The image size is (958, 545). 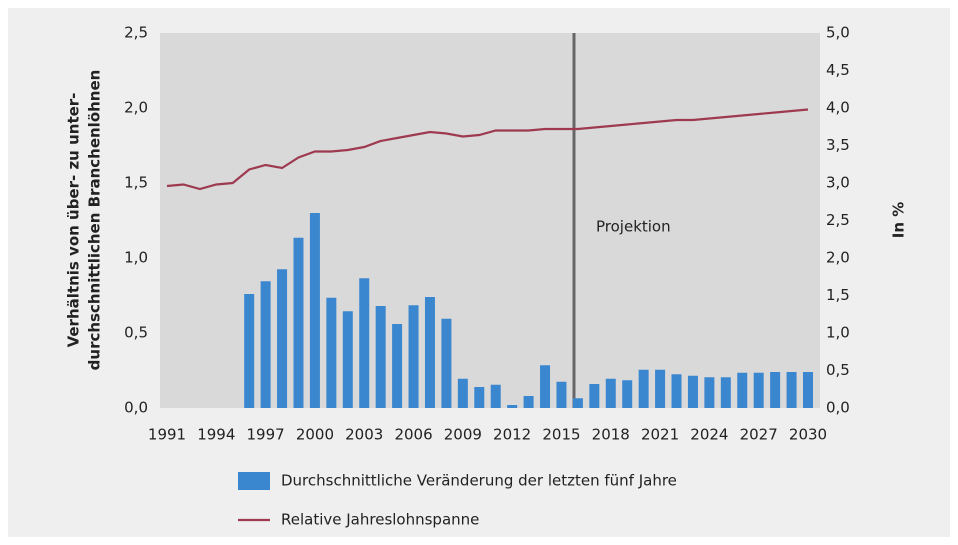 What do you see at coordinates (838, 183) in the screenshot?
I see `y2-tick-label: 3,0` at bounding box center [838, 183].